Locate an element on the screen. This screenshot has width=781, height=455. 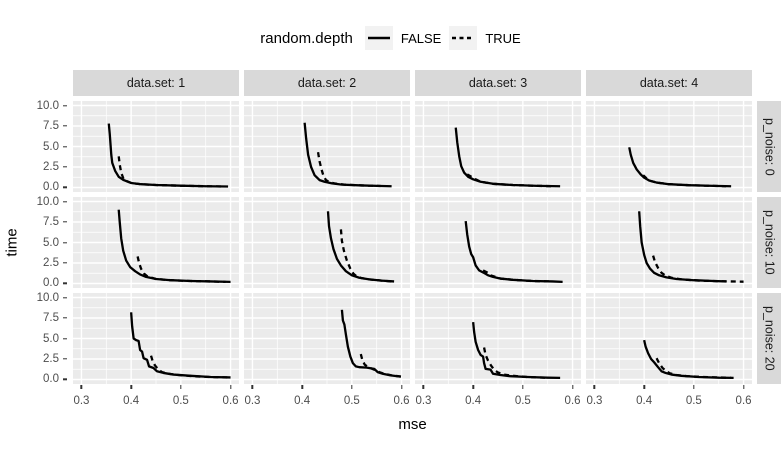
facet-strip-row-1: p_noise: 0 is located at coordinates (769, 146).